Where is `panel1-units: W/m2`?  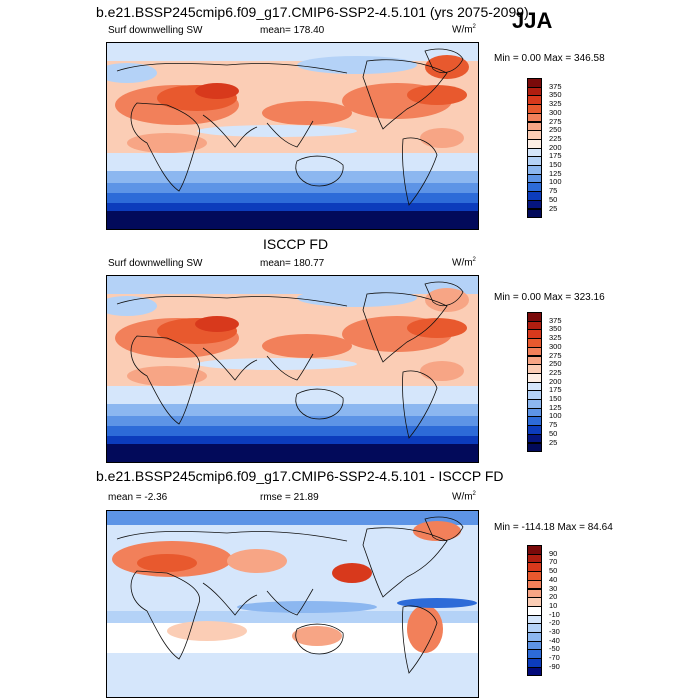 panel1-units: W/m2 is located at coordinates (464, 30).